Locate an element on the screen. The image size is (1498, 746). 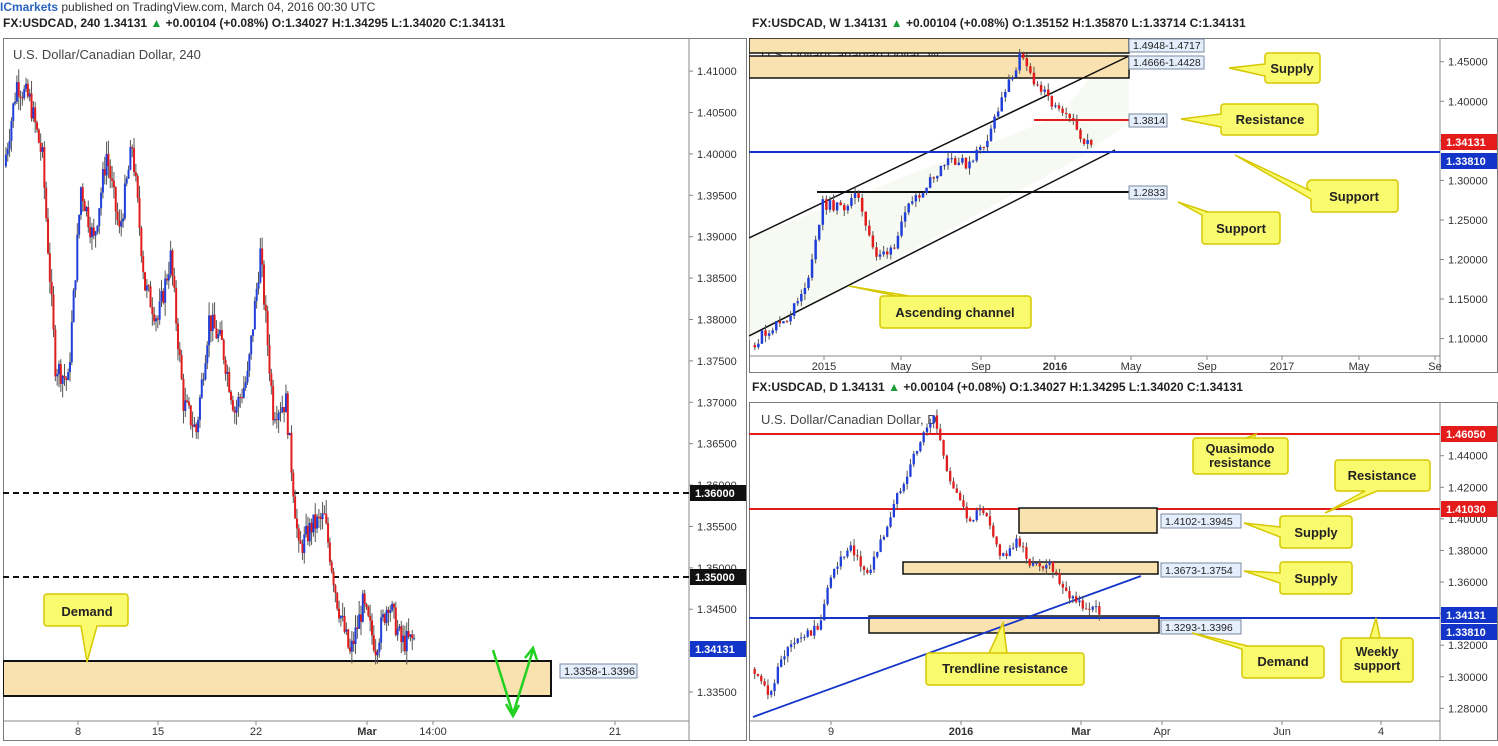
x-tick-label: Mar is located at coordinates (1081, 732).